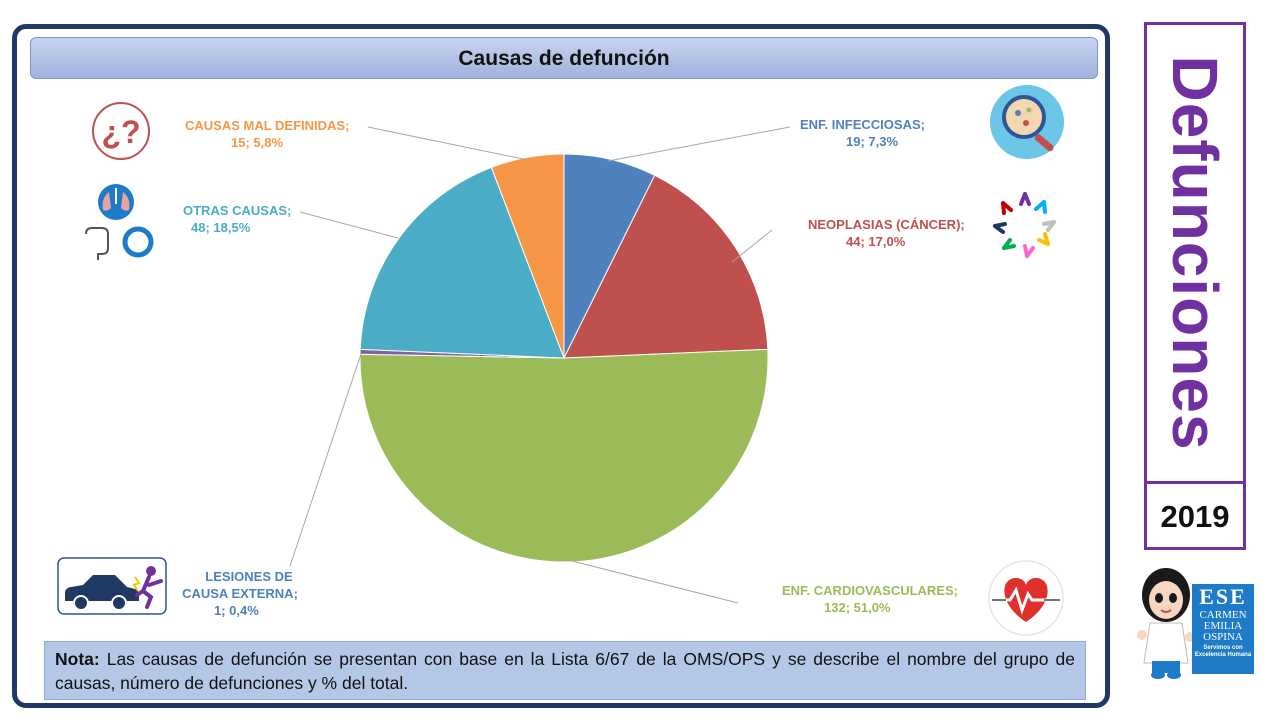  Describe the element at coordinates (886, 224) in the screenshot. I see `label-neoplasias-name: NEOPLASIAS (CÁNCER);` at that location.